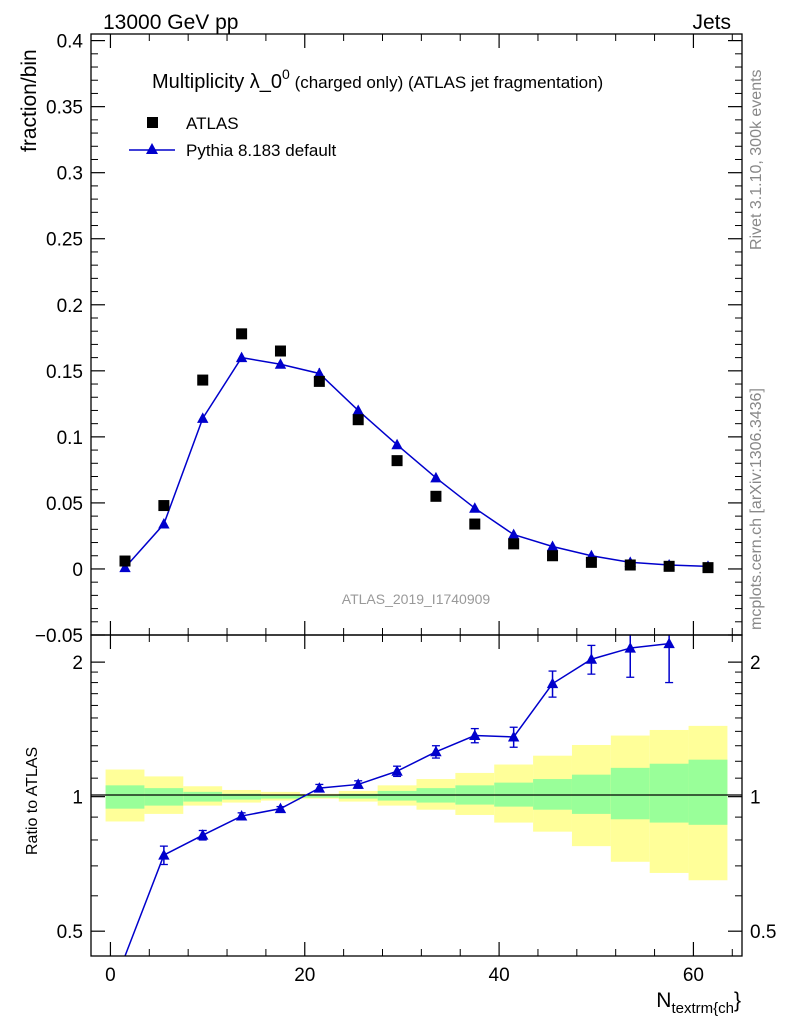  What do you see at coordinates (304, 975) in the screenshot?
I see `x-tick-label: 20` at bounding box center [304, 975].